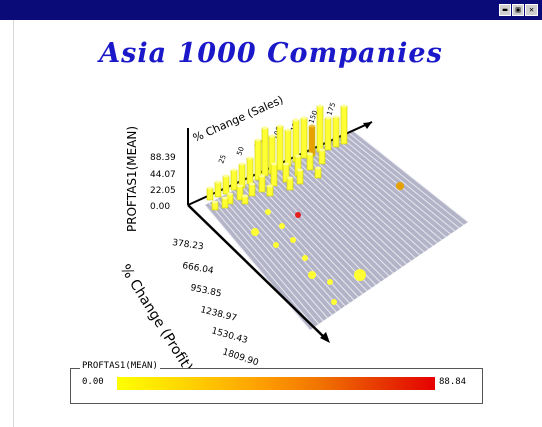 This screenshot has width=542, height=427. I want to click on back-tick-label: 50, so click(240, 151).